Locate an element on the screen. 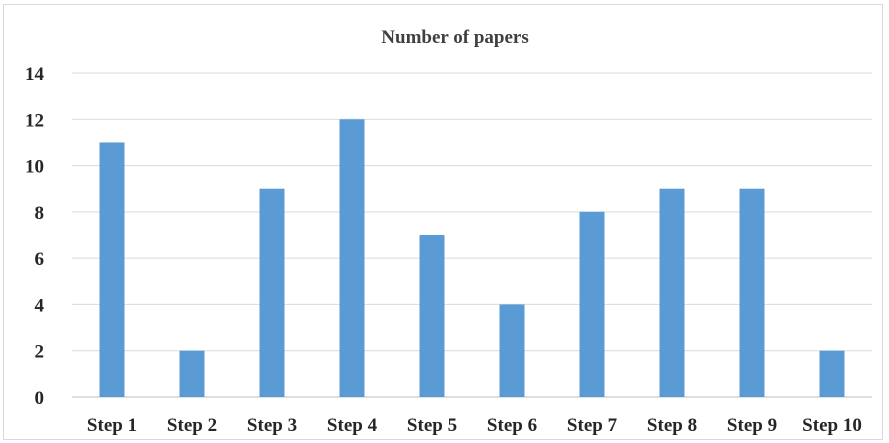 The width and height of the screenshot is (889, 443). y-tick-label: 10 is located at coordinates (34, 167).